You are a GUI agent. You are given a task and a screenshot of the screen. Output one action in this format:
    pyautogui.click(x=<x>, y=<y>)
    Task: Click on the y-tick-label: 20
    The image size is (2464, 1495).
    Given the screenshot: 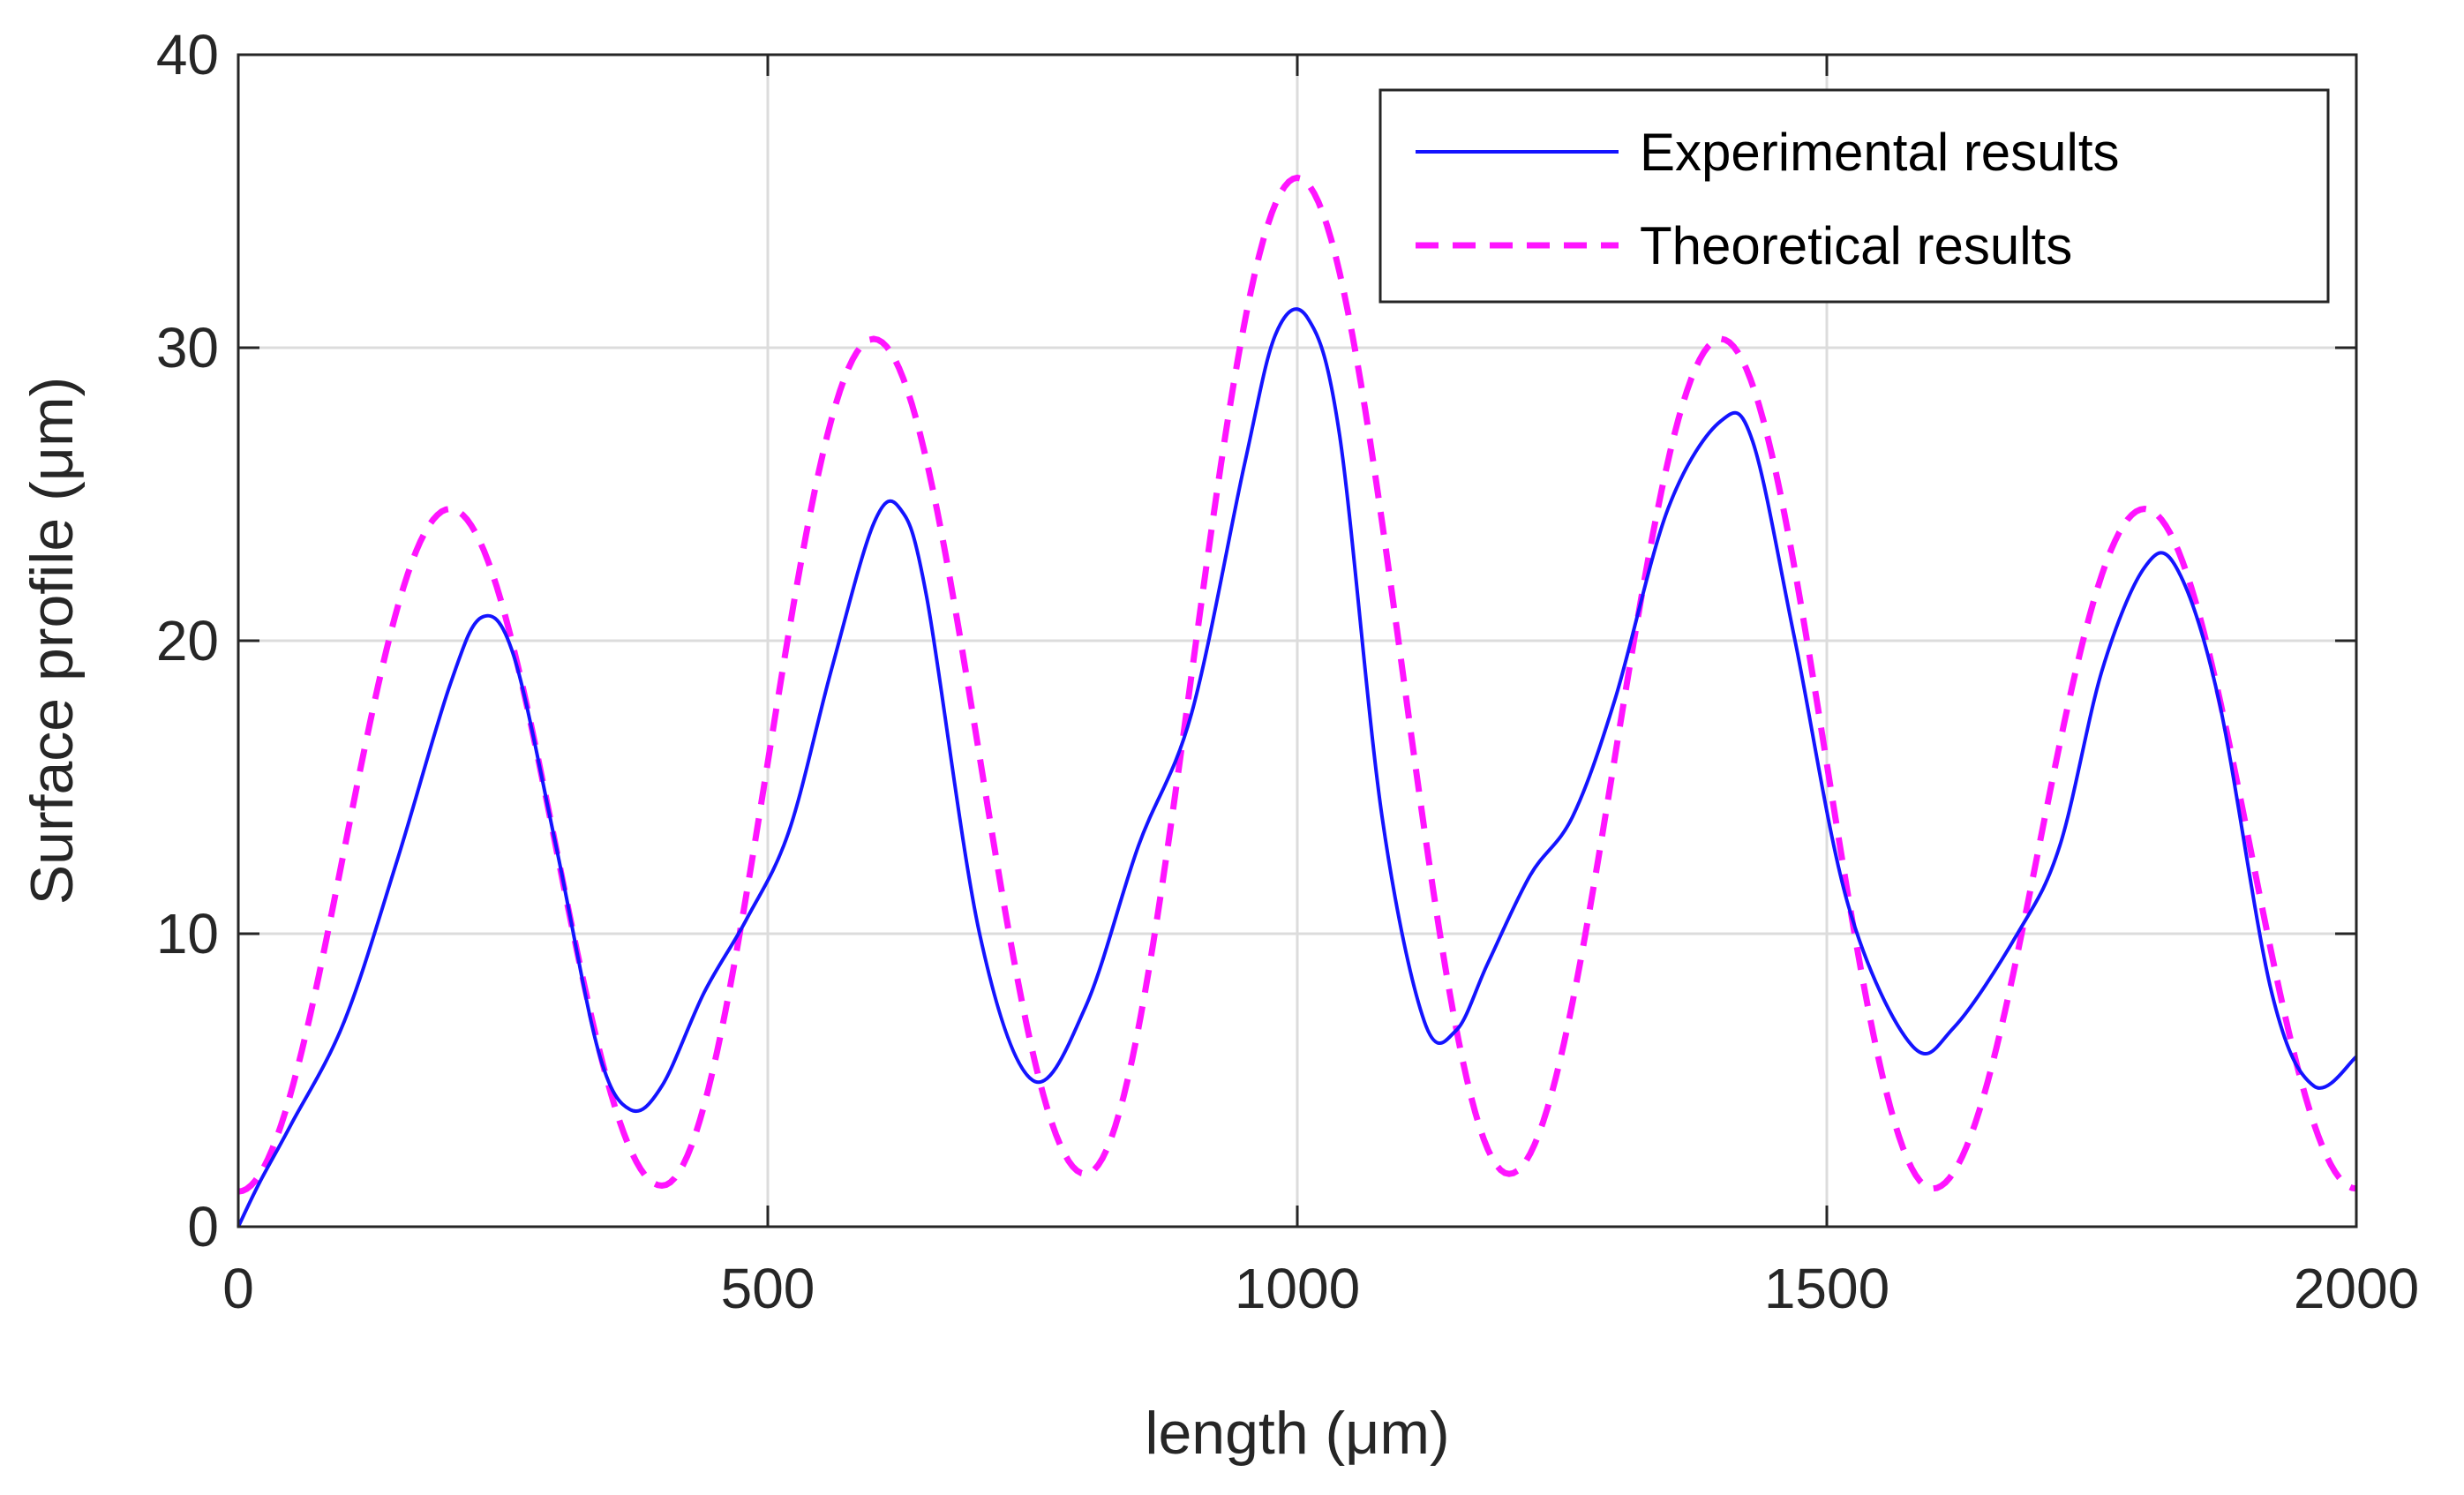 What is the action you would take?
    pyautogui.click(x=188, y=640)
    